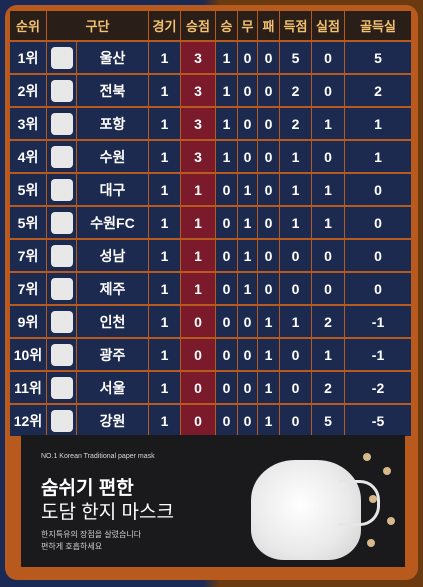 This screenshot has height=587, width=423. Describe the element at coordinates (227, 26) in the screenshot. I see `header-wins: 승` at that location.